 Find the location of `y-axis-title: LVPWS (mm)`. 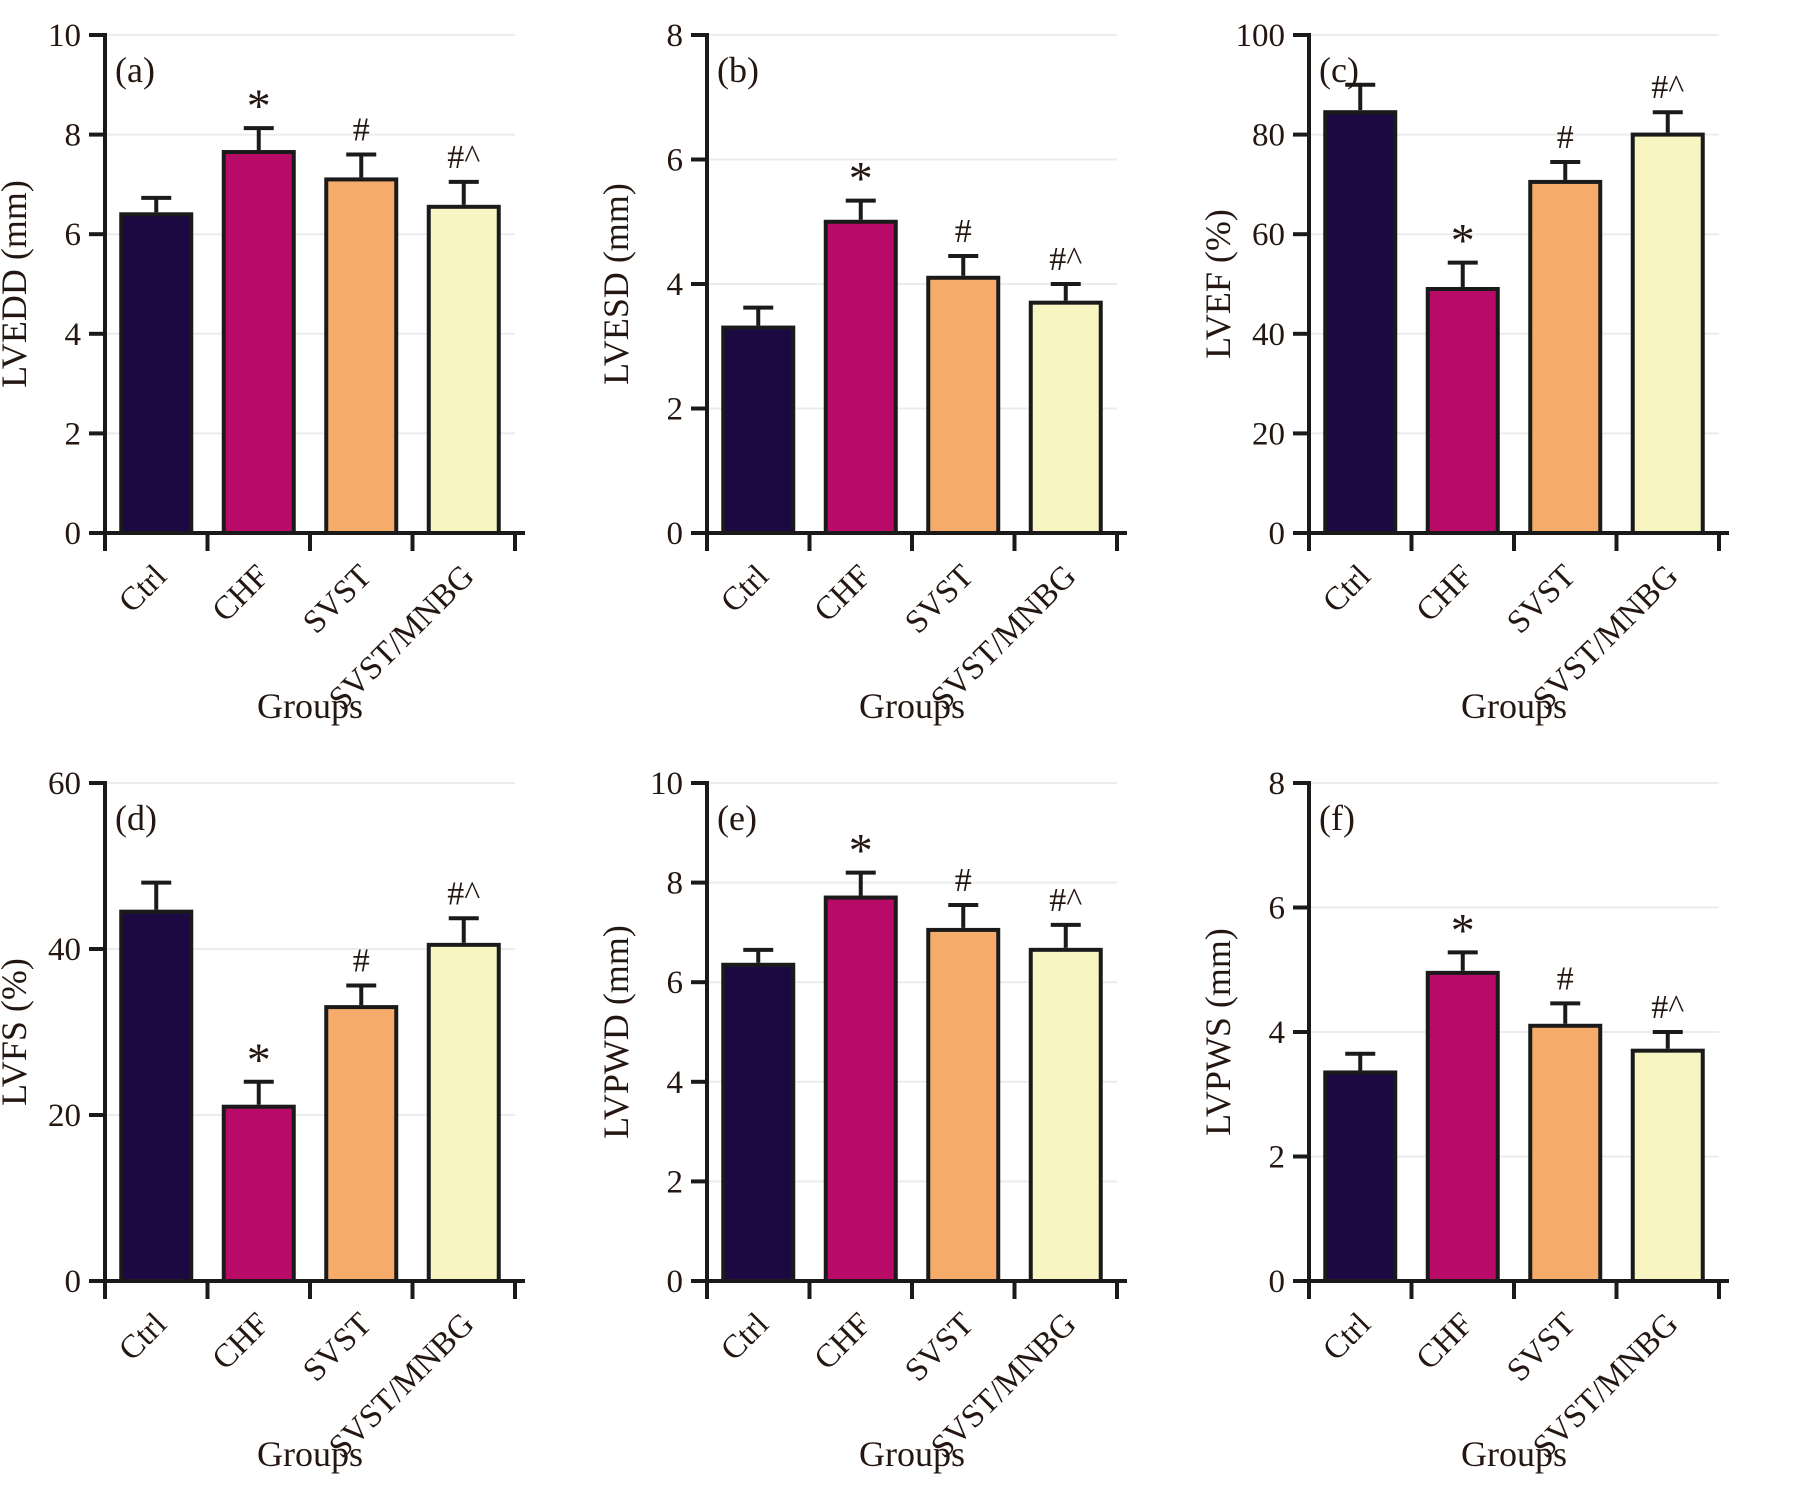

y-axis-title: LVPWS (mm) is located at coordinates (1221, 1032).